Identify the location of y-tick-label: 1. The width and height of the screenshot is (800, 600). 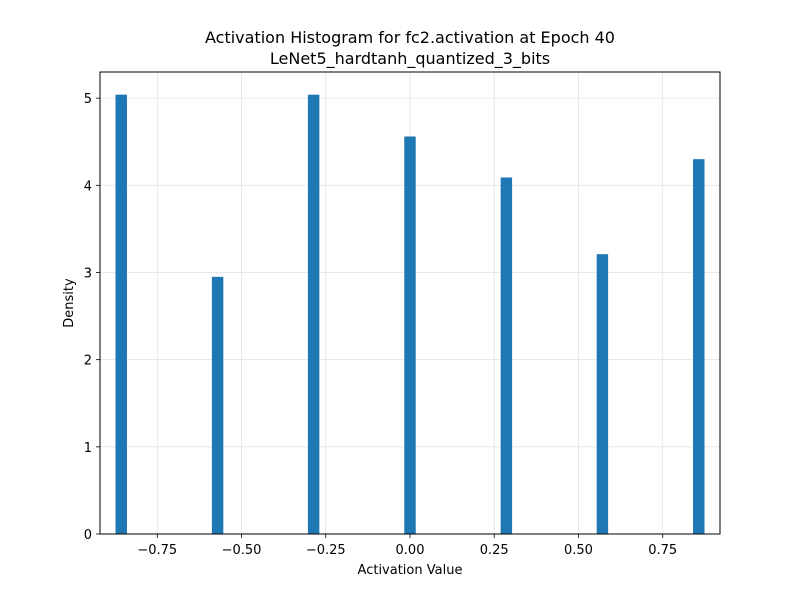
(88, 448).